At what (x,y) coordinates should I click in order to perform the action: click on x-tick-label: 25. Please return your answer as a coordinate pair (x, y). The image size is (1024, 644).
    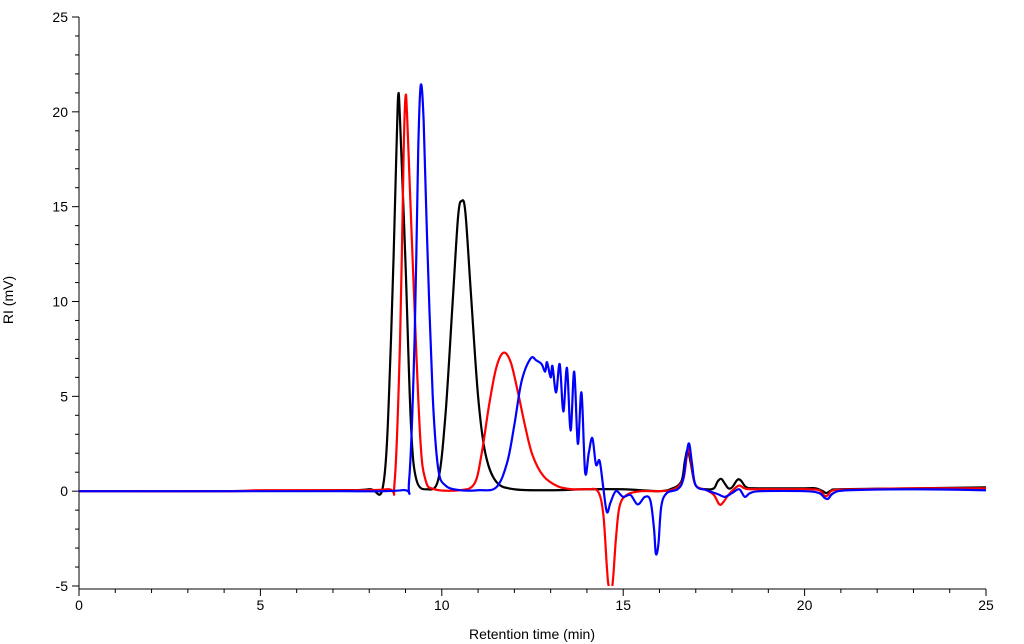
    Looking at the image, I should click on (986, 605).